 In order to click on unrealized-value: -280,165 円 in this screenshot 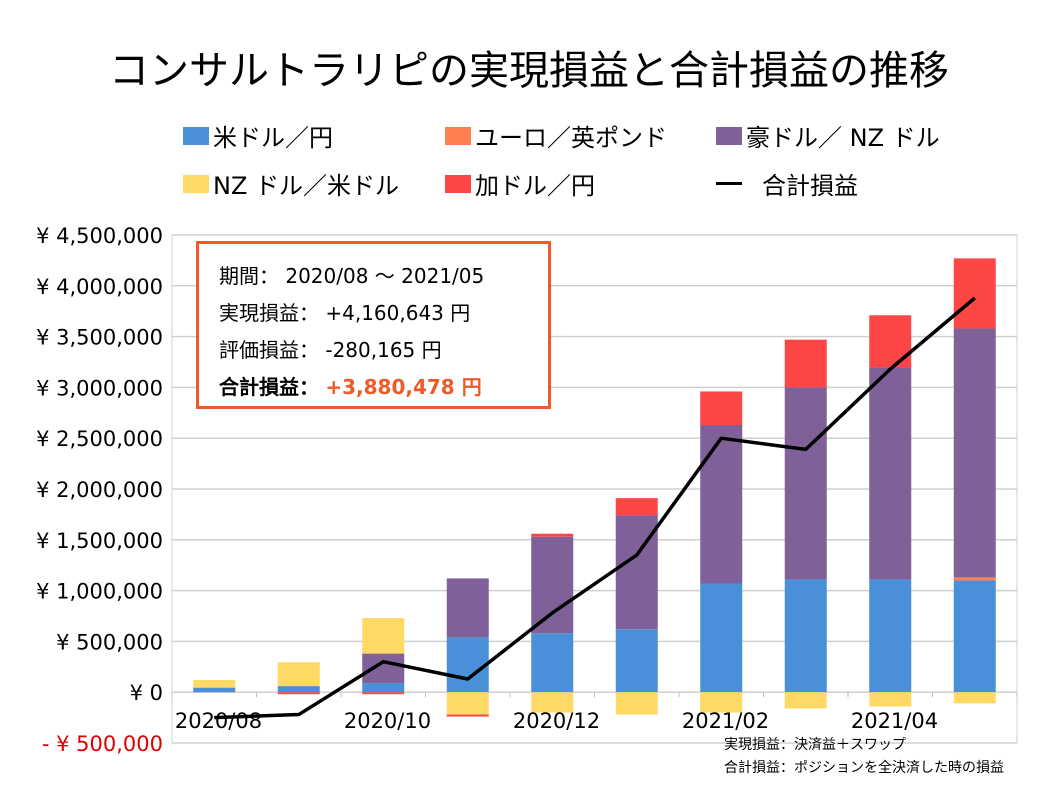, I will do `click(383, 350)`.